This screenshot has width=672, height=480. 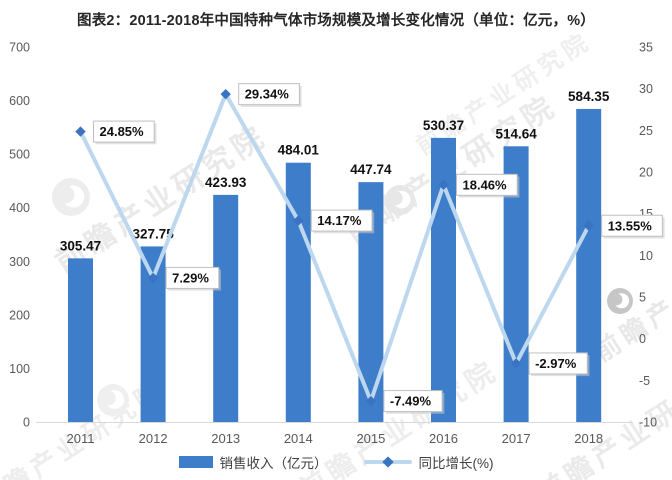 What do you see at coordinates (81, 438) in the screenshot?
I see `x-axis-label-2011: 2011` at bounding box center [81, 438].